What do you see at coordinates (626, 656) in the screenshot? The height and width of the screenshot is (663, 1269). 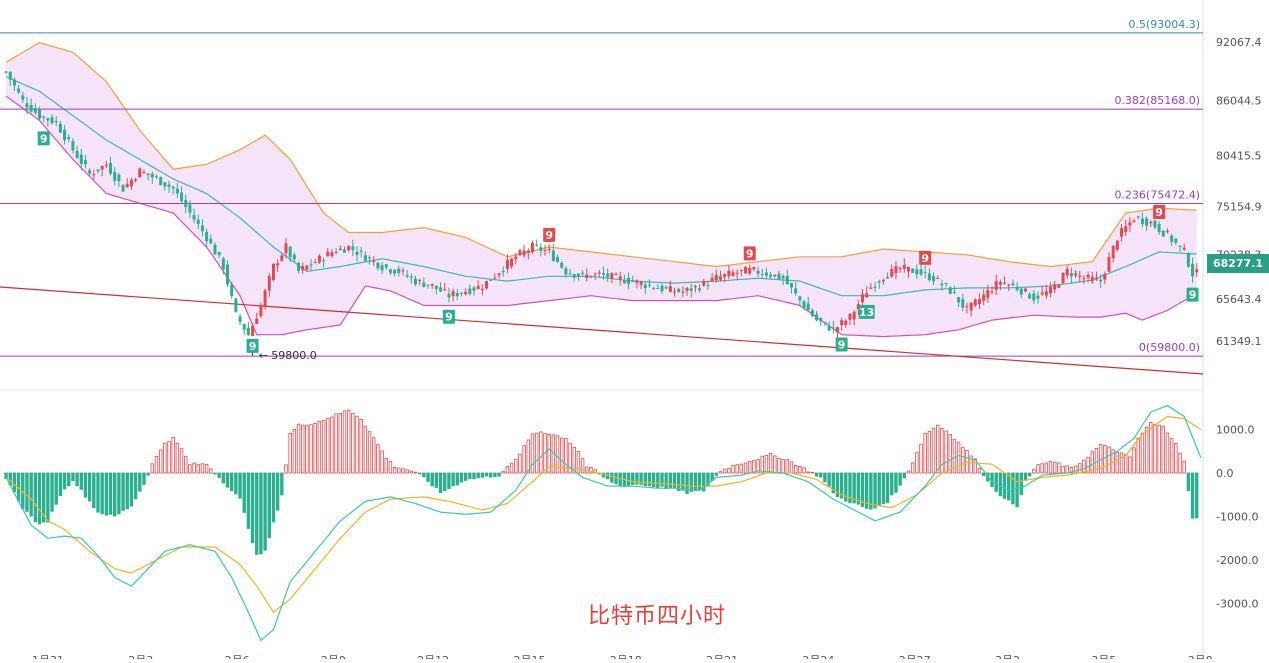 I see `time-label-6: 2月18` at bounding box center [626, 656].